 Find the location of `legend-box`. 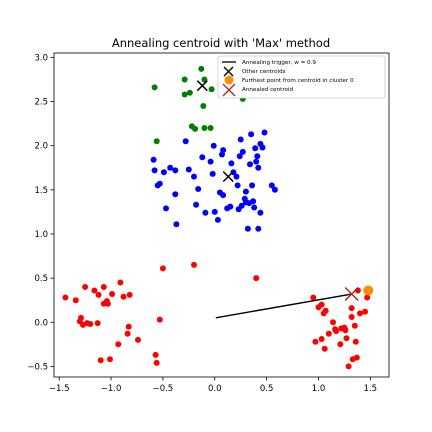

legend-box is located at coordinates (301, 77).